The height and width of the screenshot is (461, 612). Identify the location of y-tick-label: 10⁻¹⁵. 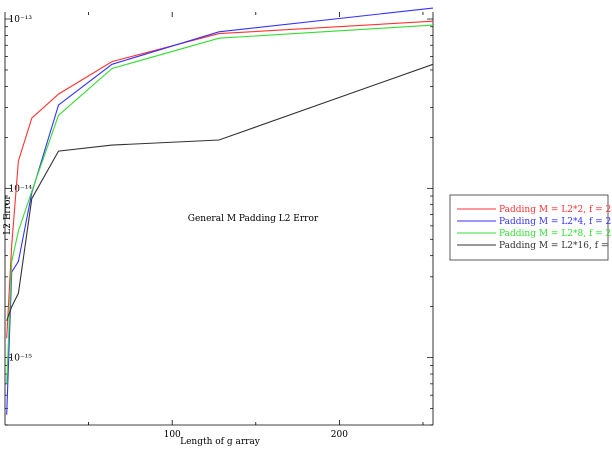
(21, 359).